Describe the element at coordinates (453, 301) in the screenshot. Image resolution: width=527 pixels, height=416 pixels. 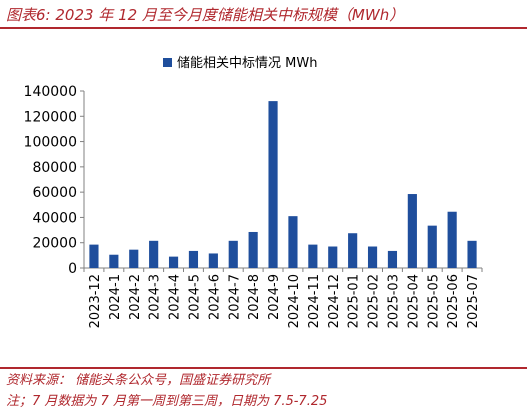
I see `x-tick-label: 2025-06` at that location.